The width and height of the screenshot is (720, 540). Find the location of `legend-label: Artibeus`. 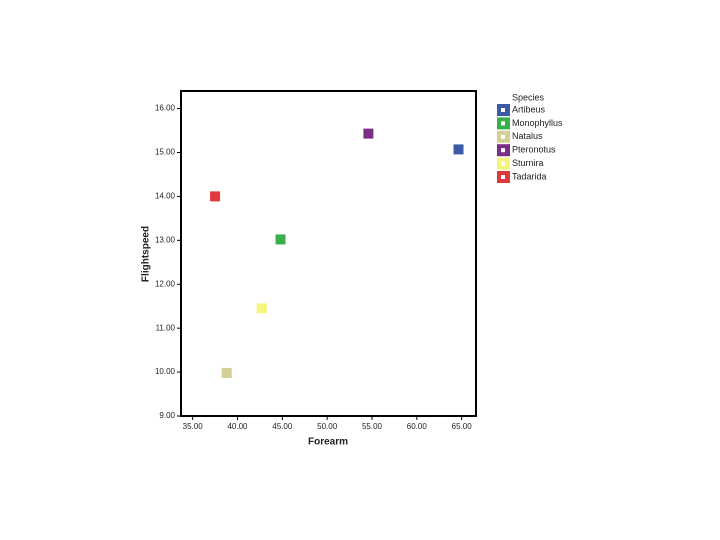

legend-label: Artibeus is located at coordinates (529, 109).